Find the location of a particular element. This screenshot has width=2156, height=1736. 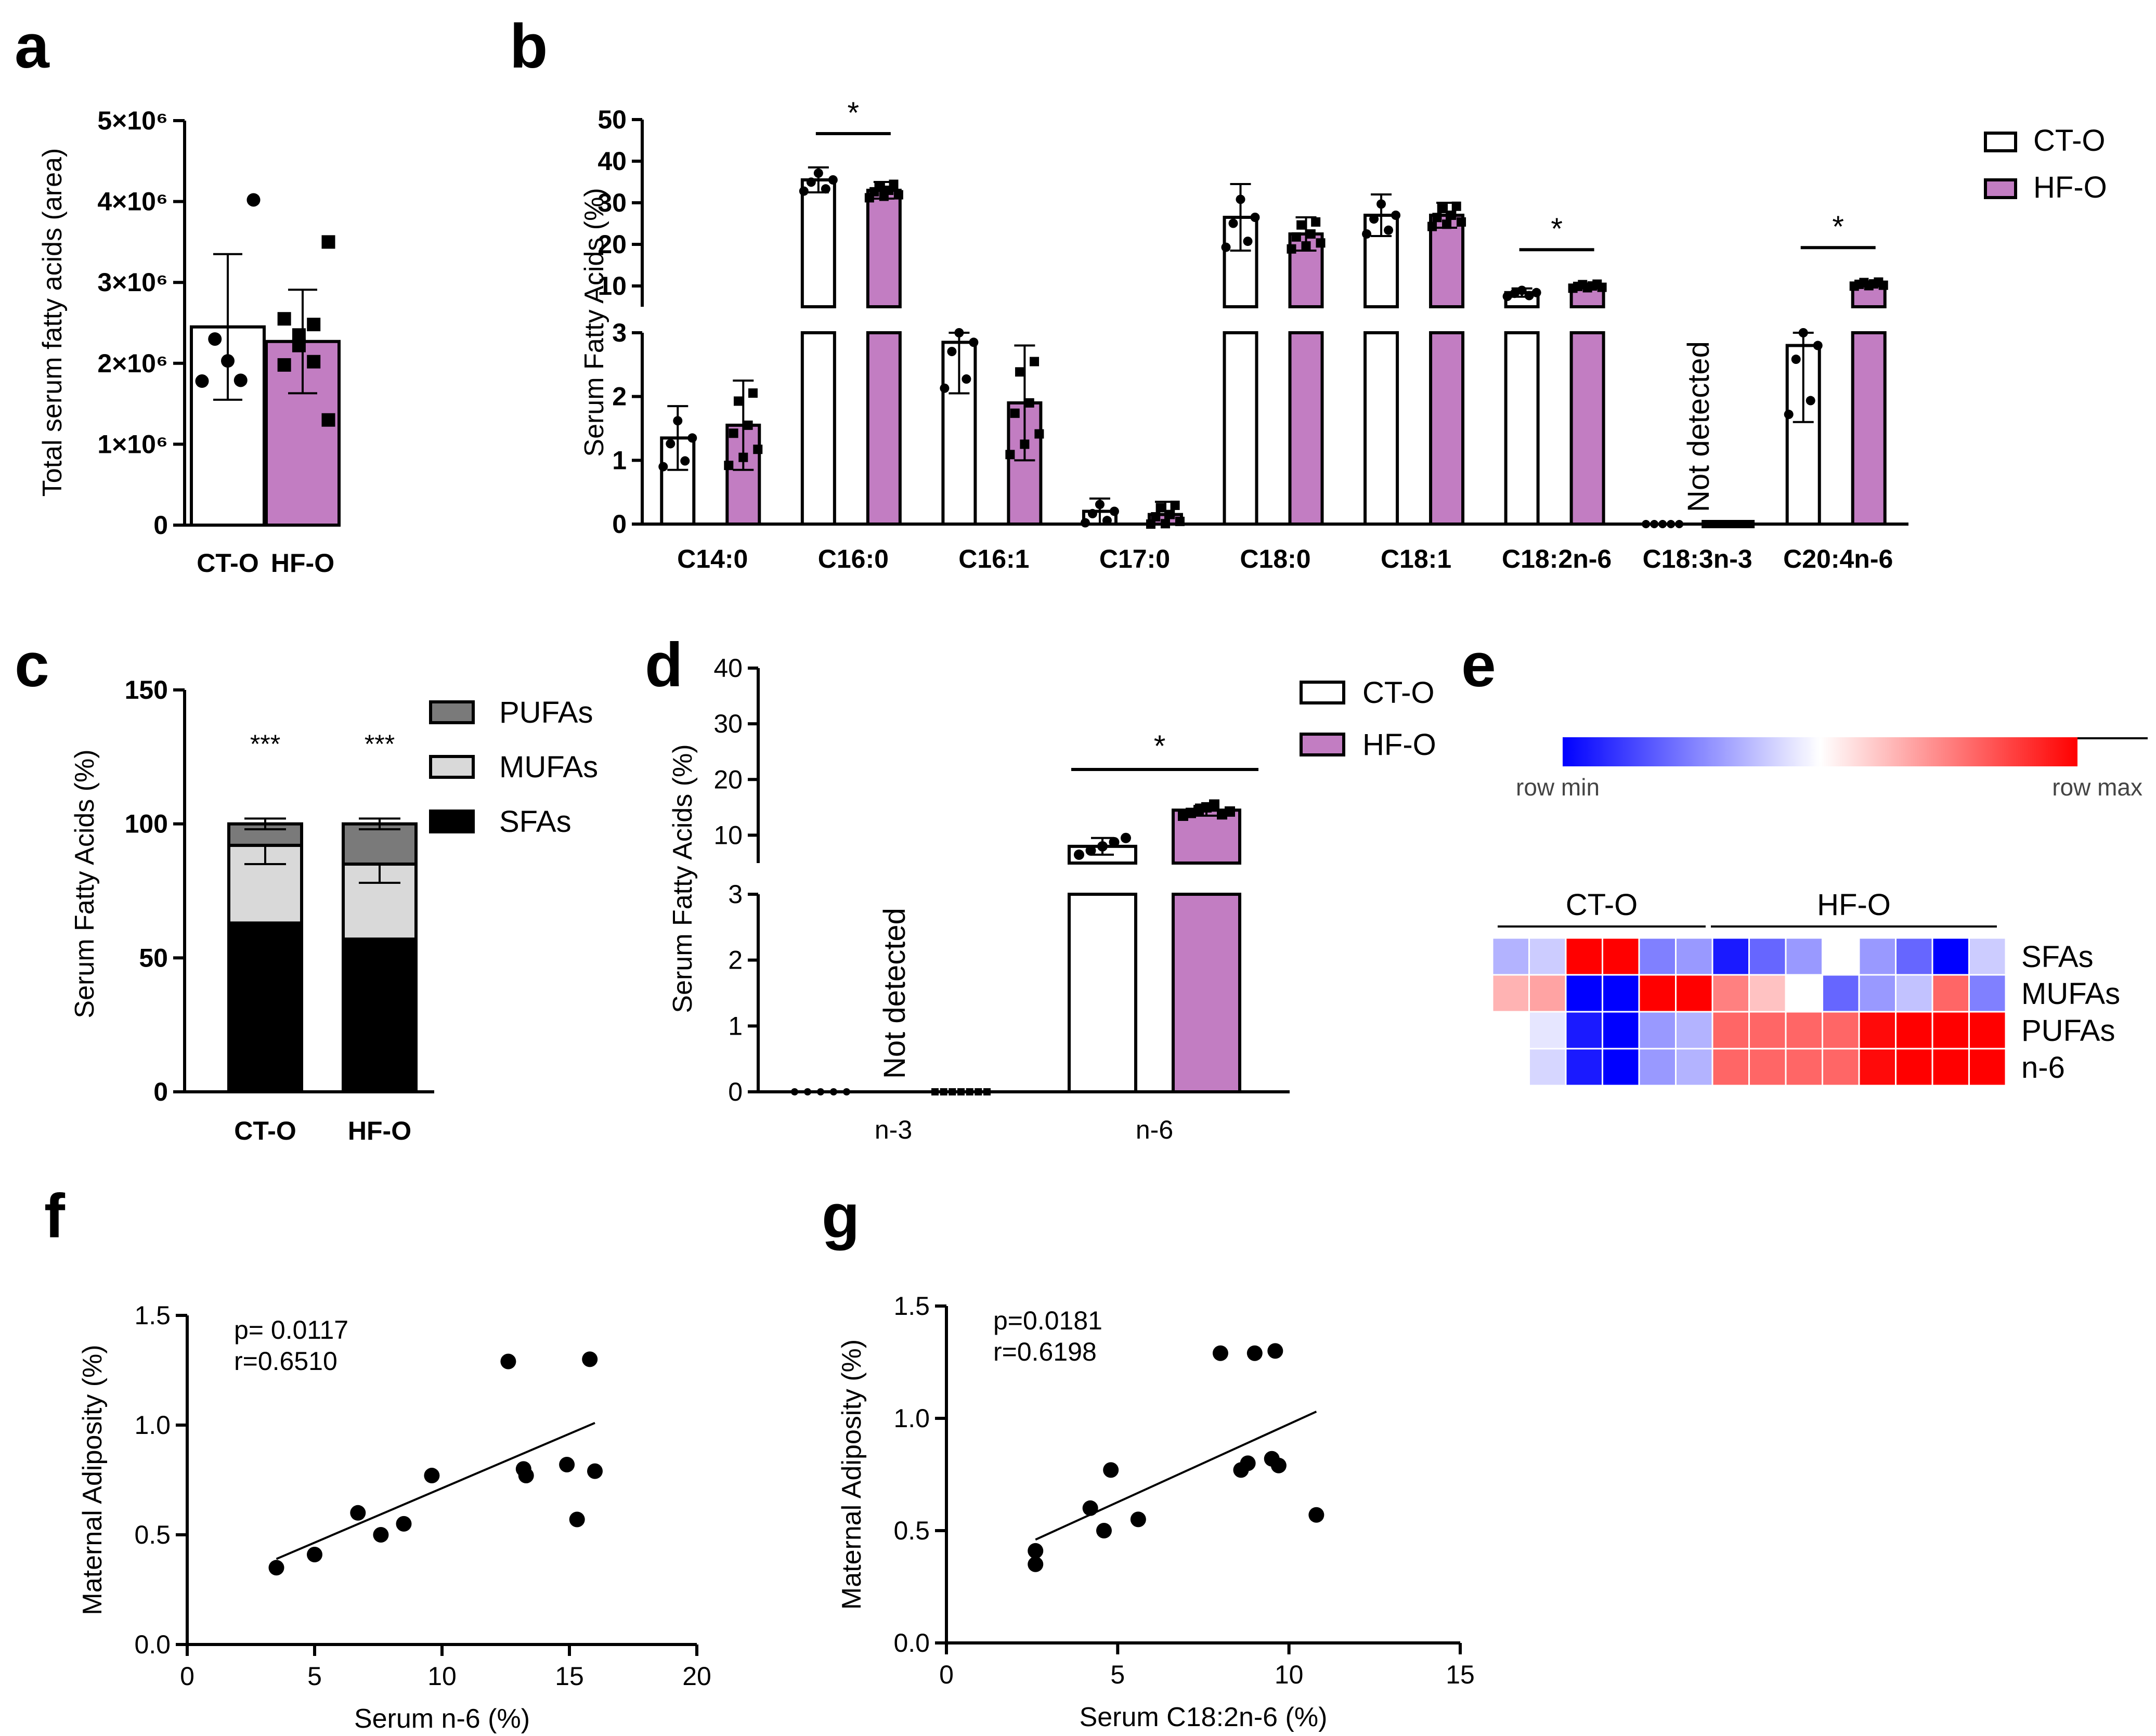

annotation-not-detected: Not detected is located at coordinates (1699, 426).